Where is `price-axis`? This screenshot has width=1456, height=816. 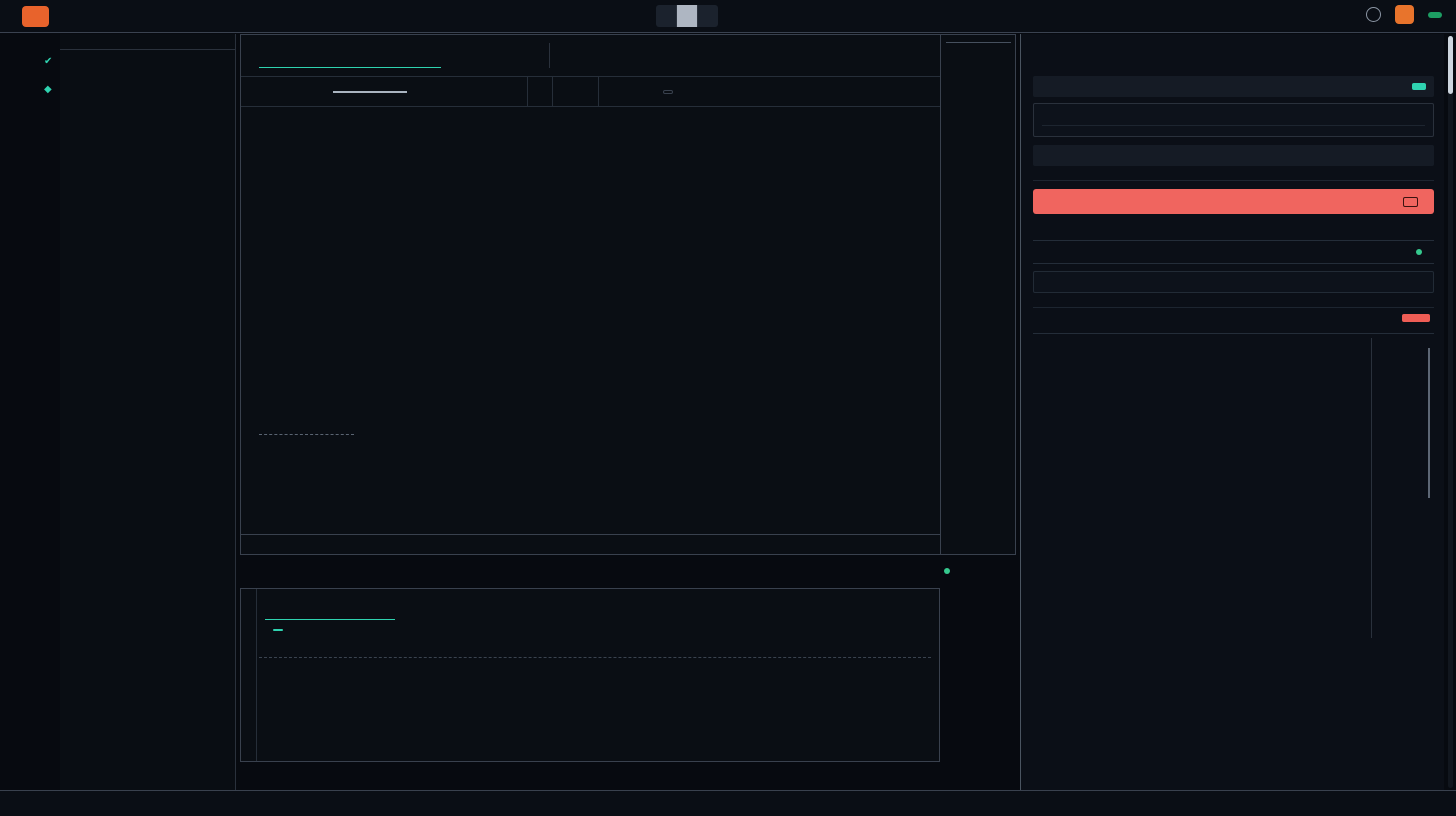 price-axis is located at coordinates (977, 294).